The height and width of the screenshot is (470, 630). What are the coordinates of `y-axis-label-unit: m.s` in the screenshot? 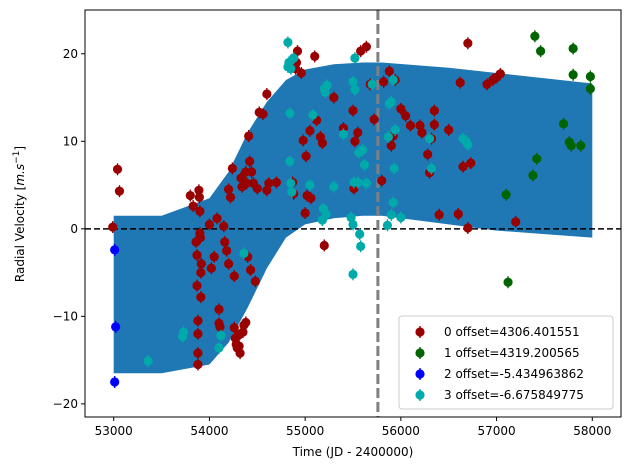 It's located at (20, 175).